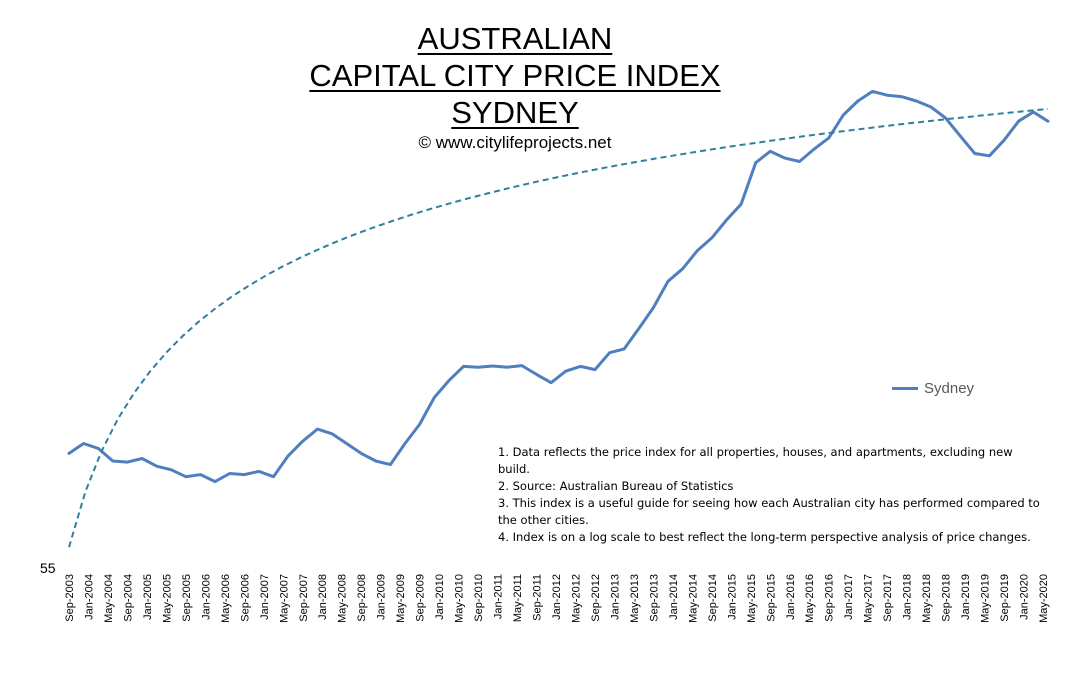 Image resolution: width=1078 pixels, height=674 pixels. I want to click on x-tick-label: Sep-2012, so click(596, 598).